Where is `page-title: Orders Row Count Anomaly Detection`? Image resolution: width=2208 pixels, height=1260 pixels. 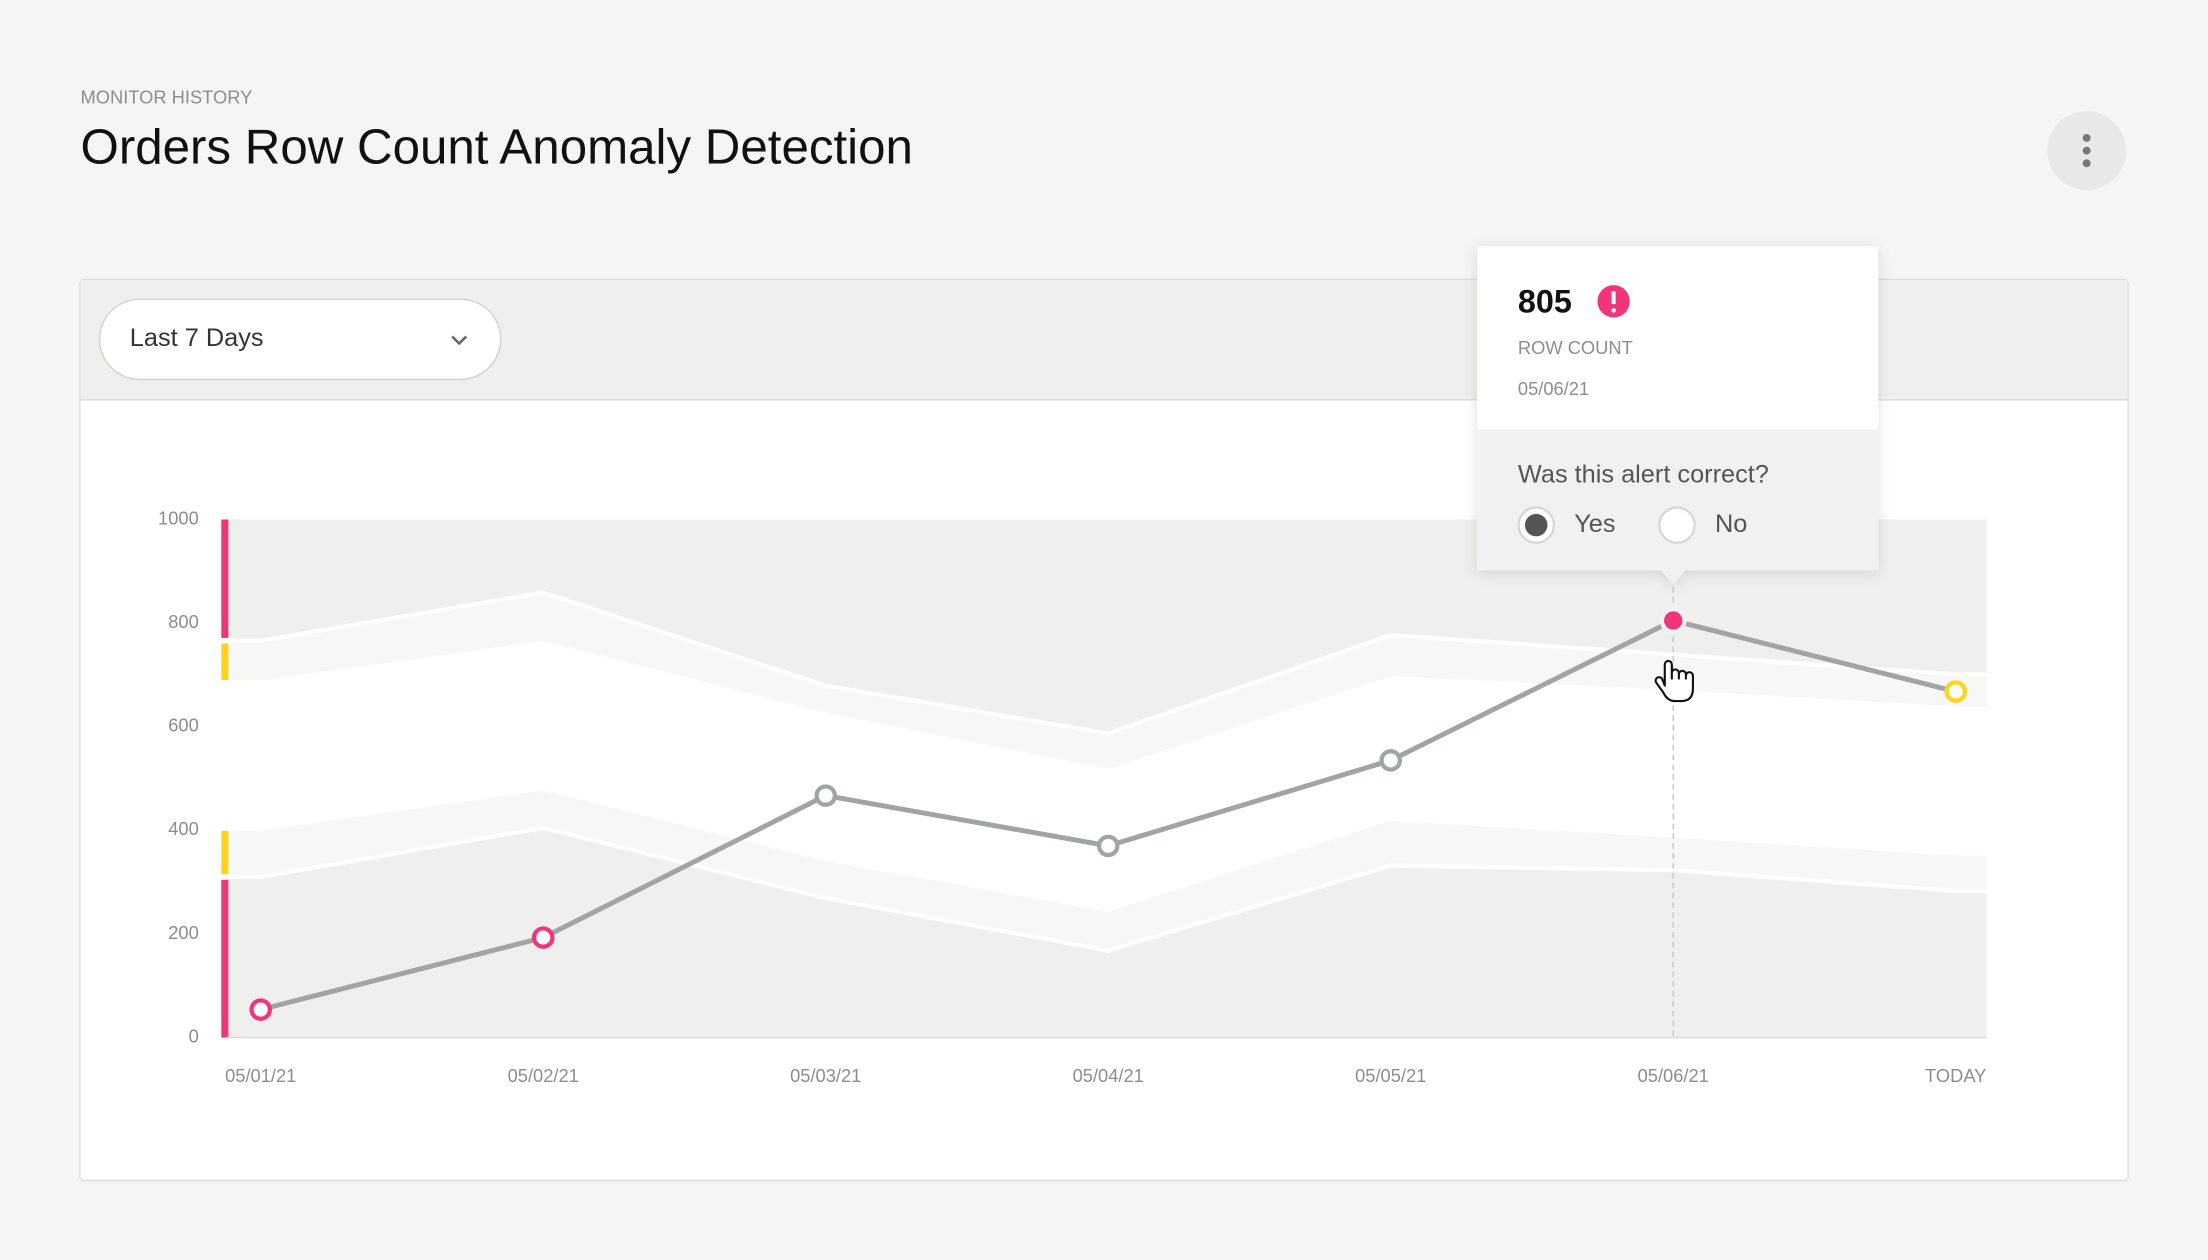 page-title: Orders Row Count Anomaly Detection is located at coordinates (497, 147).